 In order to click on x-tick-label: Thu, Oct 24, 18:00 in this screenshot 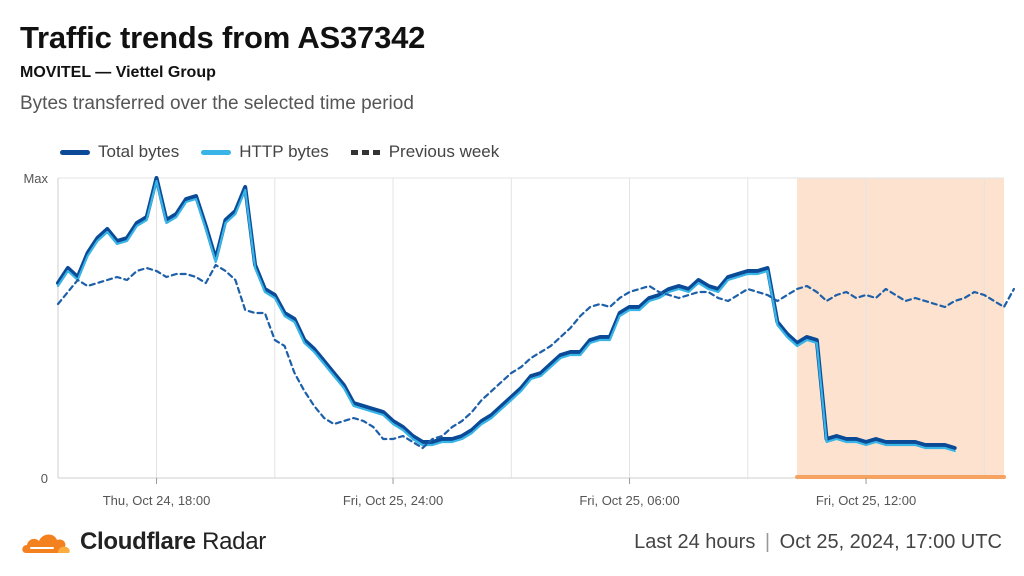, I will do `click(157, 500)`.